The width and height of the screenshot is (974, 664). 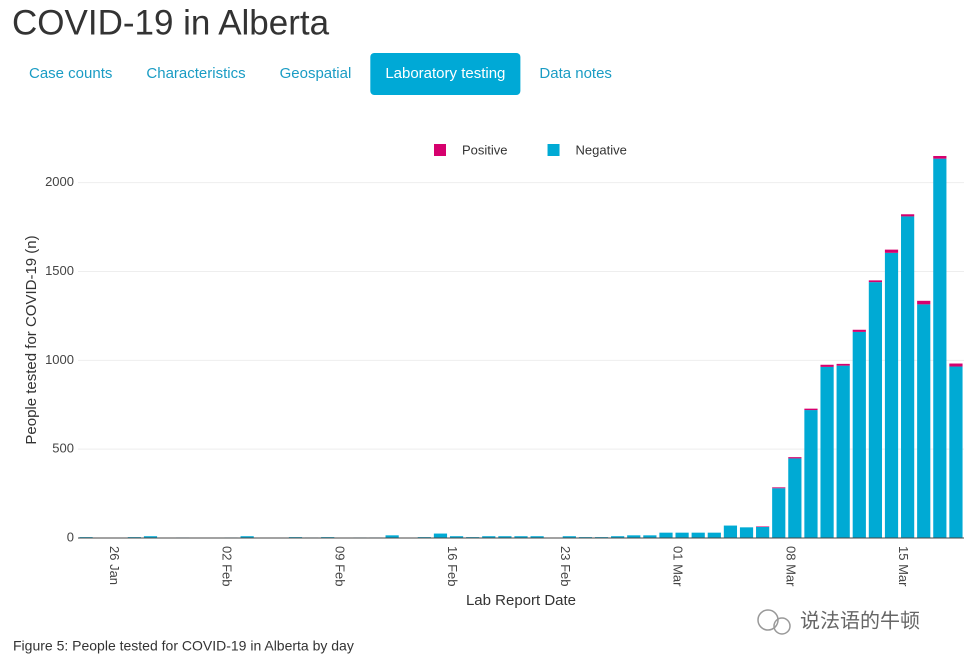 What do you see at coordinates (195, 73) in the screenshot?
I see `tab-label: Characteristics` at bounding box center [195, 73].